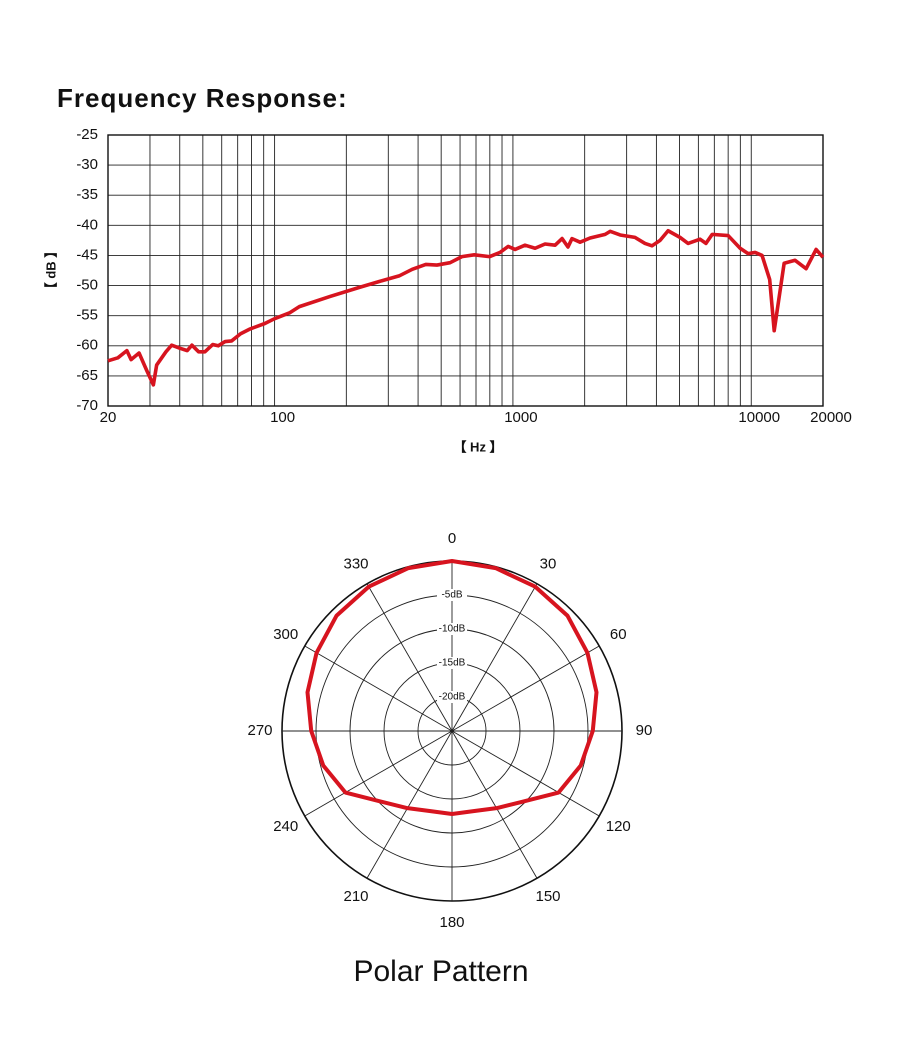  I want to click on y-tick-label: -65, so click(87, 375).